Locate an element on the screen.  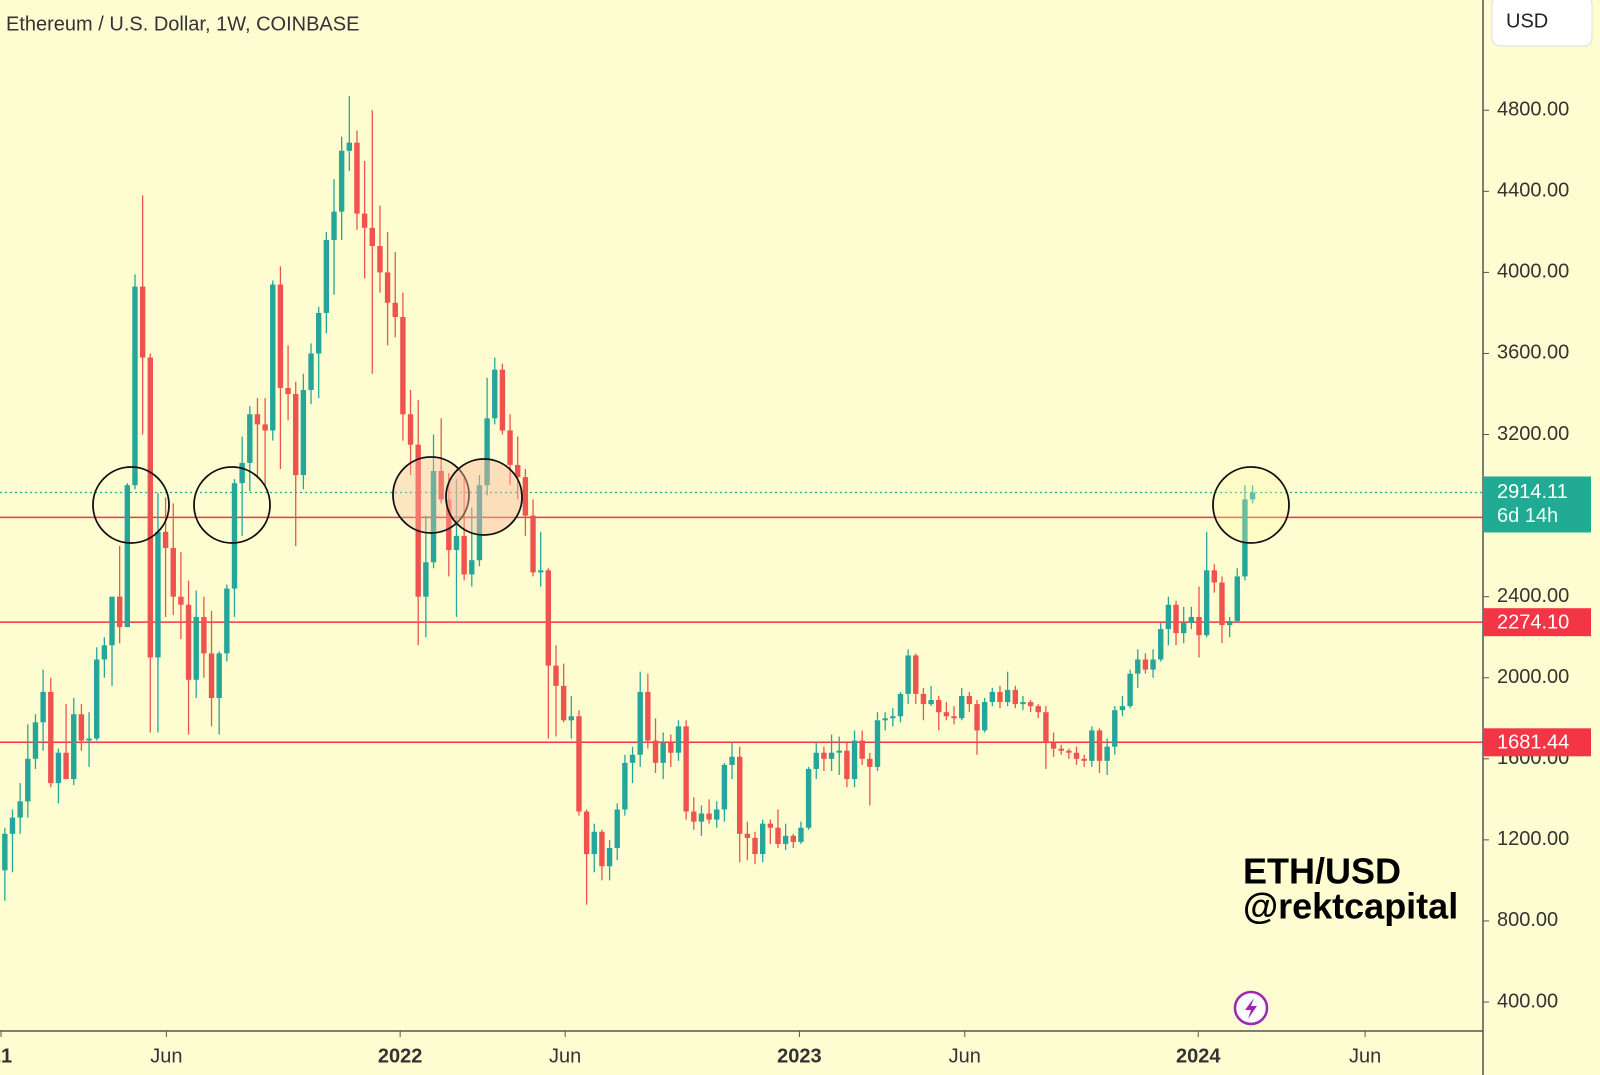
y-tick-label: 800.00 is located at coordinates (1527, 920).